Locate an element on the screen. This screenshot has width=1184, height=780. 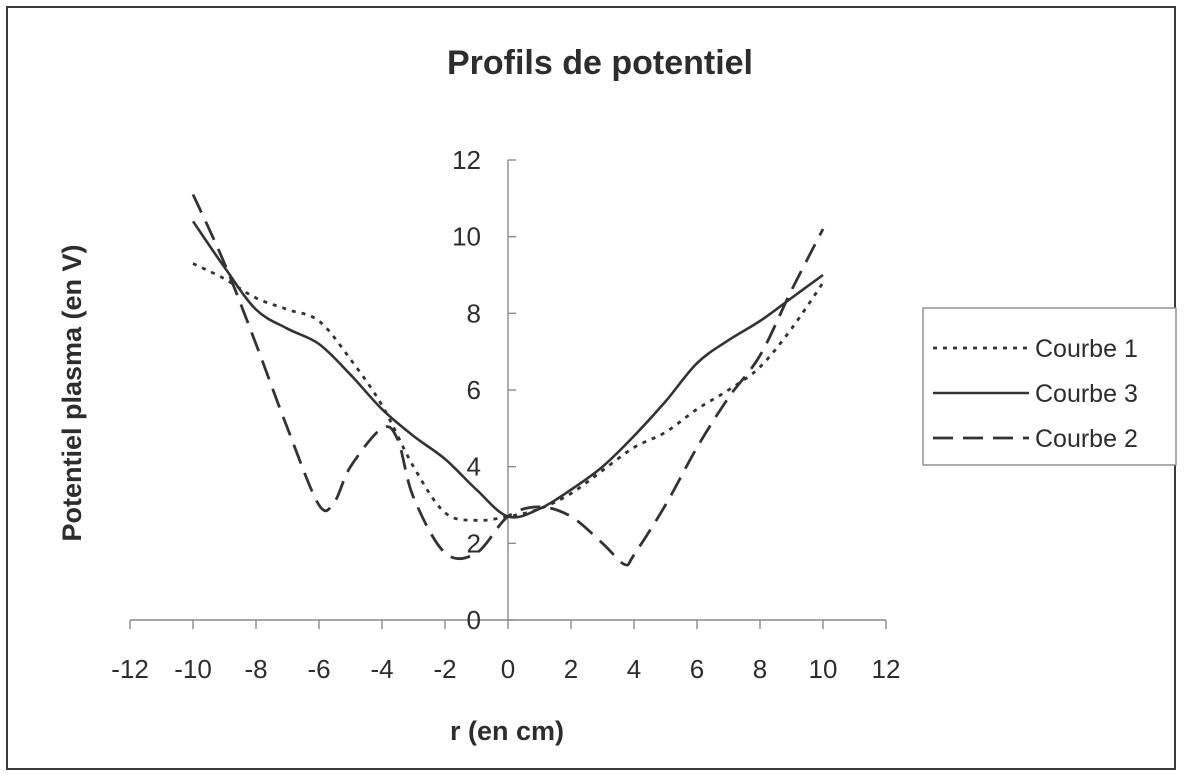
x-tick-label: 10 is located at coordinates (823, 669).